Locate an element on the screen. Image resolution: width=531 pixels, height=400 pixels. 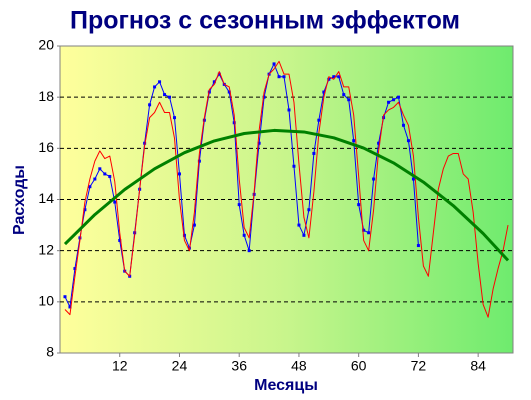
x-tick-label: 72 is located at coordinates (419, 366).